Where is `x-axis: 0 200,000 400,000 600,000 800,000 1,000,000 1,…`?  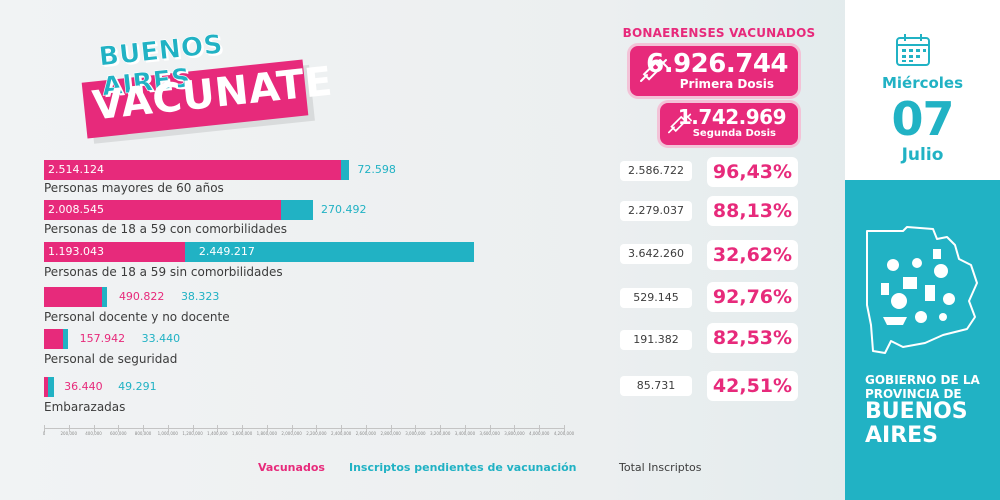
x-axis: 0 200,000 400,000 600,000 800,000 1,000,000 1,… is located at coordinates (308, 431).